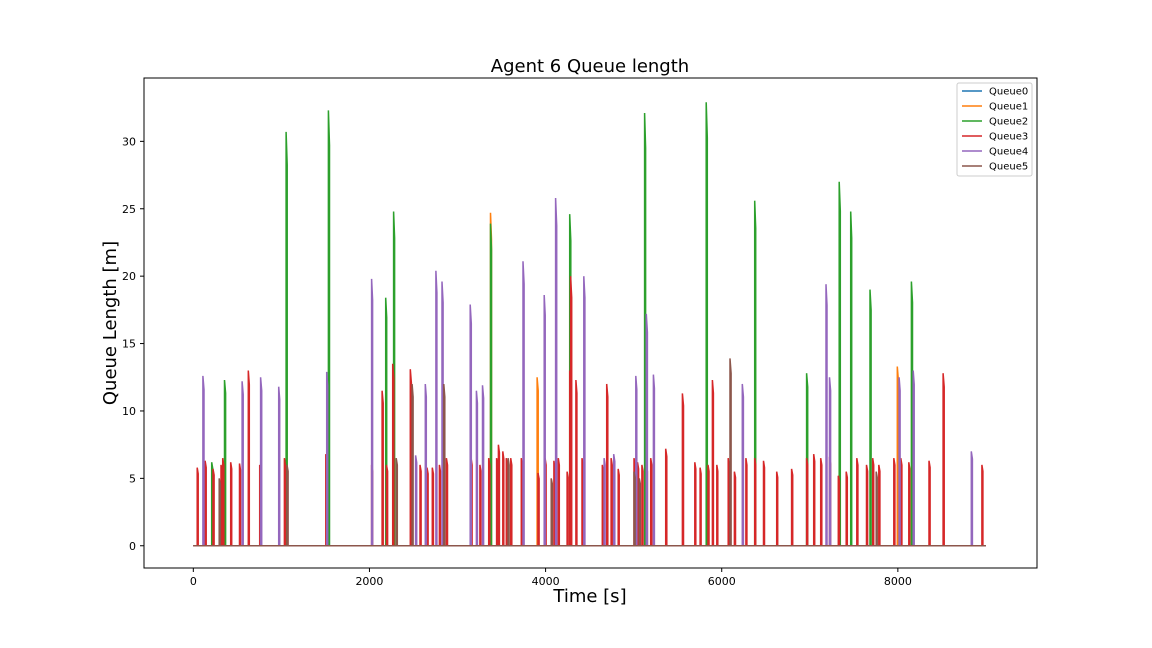 Image resolution: width=1152 pixels, height=648 pixels. What do you see at coordinates (589, 596) in the screenshot?
I see `x-axis-title: Time [s]` at bounding box center [589, 596].